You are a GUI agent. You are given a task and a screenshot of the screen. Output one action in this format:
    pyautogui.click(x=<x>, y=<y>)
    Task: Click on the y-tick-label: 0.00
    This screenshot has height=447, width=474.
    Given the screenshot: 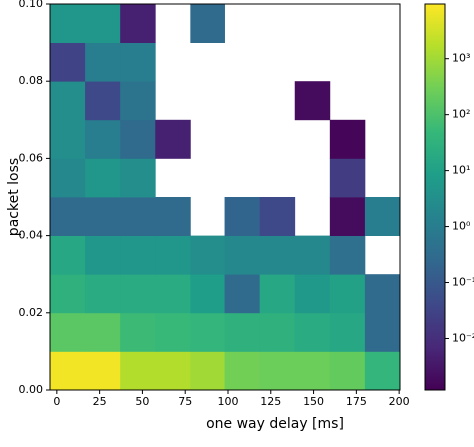 What is the action you would take?
    pyautogui.click(x=31, y=389)
    